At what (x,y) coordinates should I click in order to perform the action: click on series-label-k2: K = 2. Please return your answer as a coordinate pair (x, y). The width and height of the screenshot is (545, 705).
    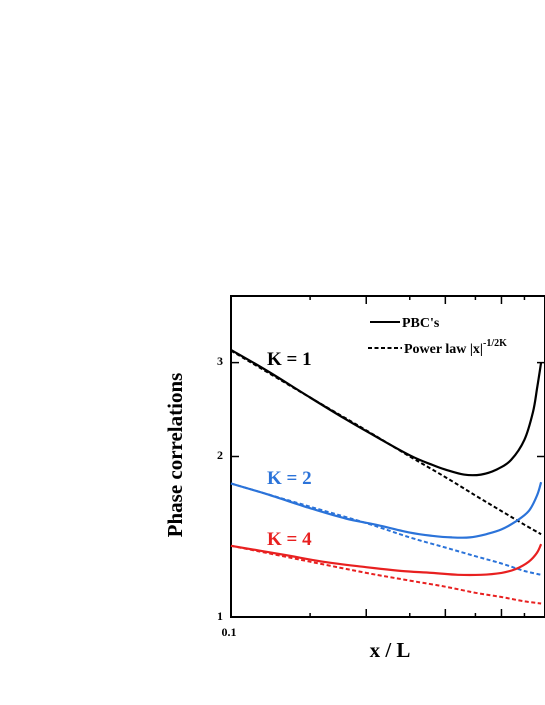
    Looking at the image, I should click on (289, 478).